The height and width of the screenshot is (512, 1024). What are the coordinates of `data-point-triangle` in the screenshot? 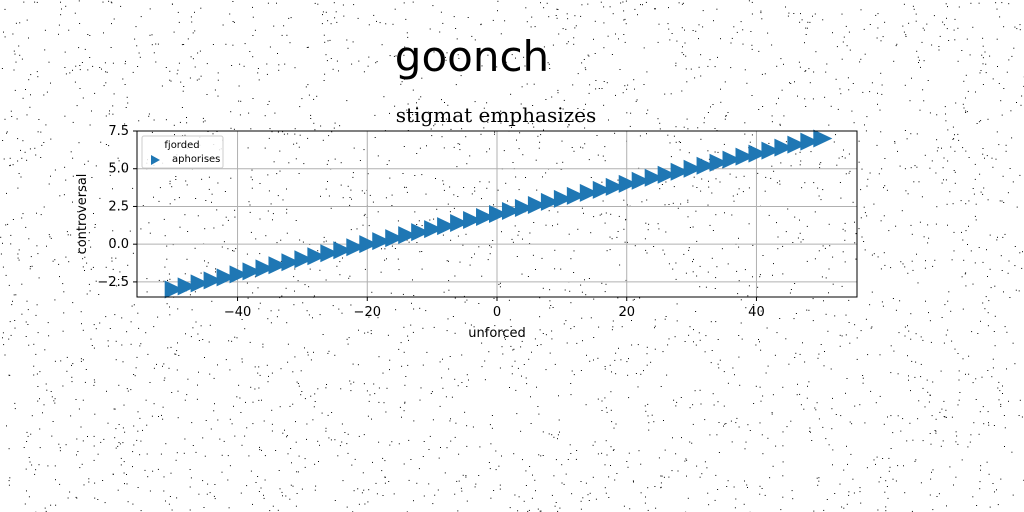 It's located at (498, 214).